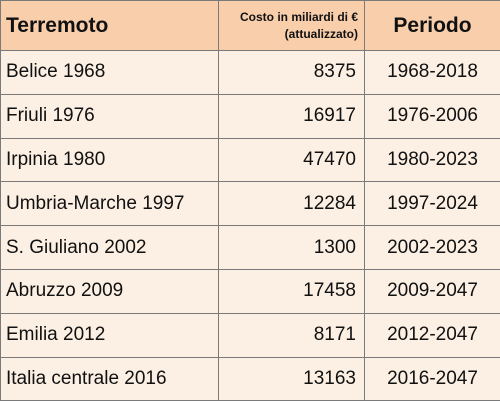 This screenshot has height=401, width=500. I want to click on cell-earthquake: S. Giuliano 2002, so click(109, 247).